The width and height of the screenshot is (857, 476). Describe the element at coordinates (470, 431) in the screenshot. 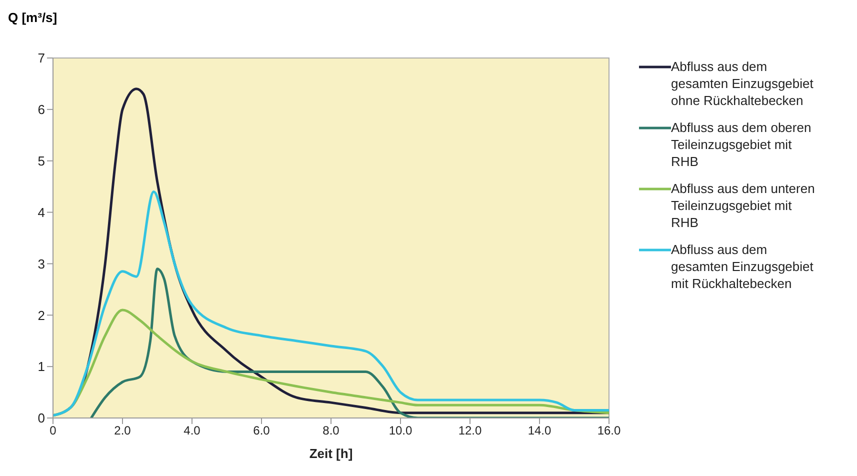

I see `x-tick-label: 12.0` at that location.